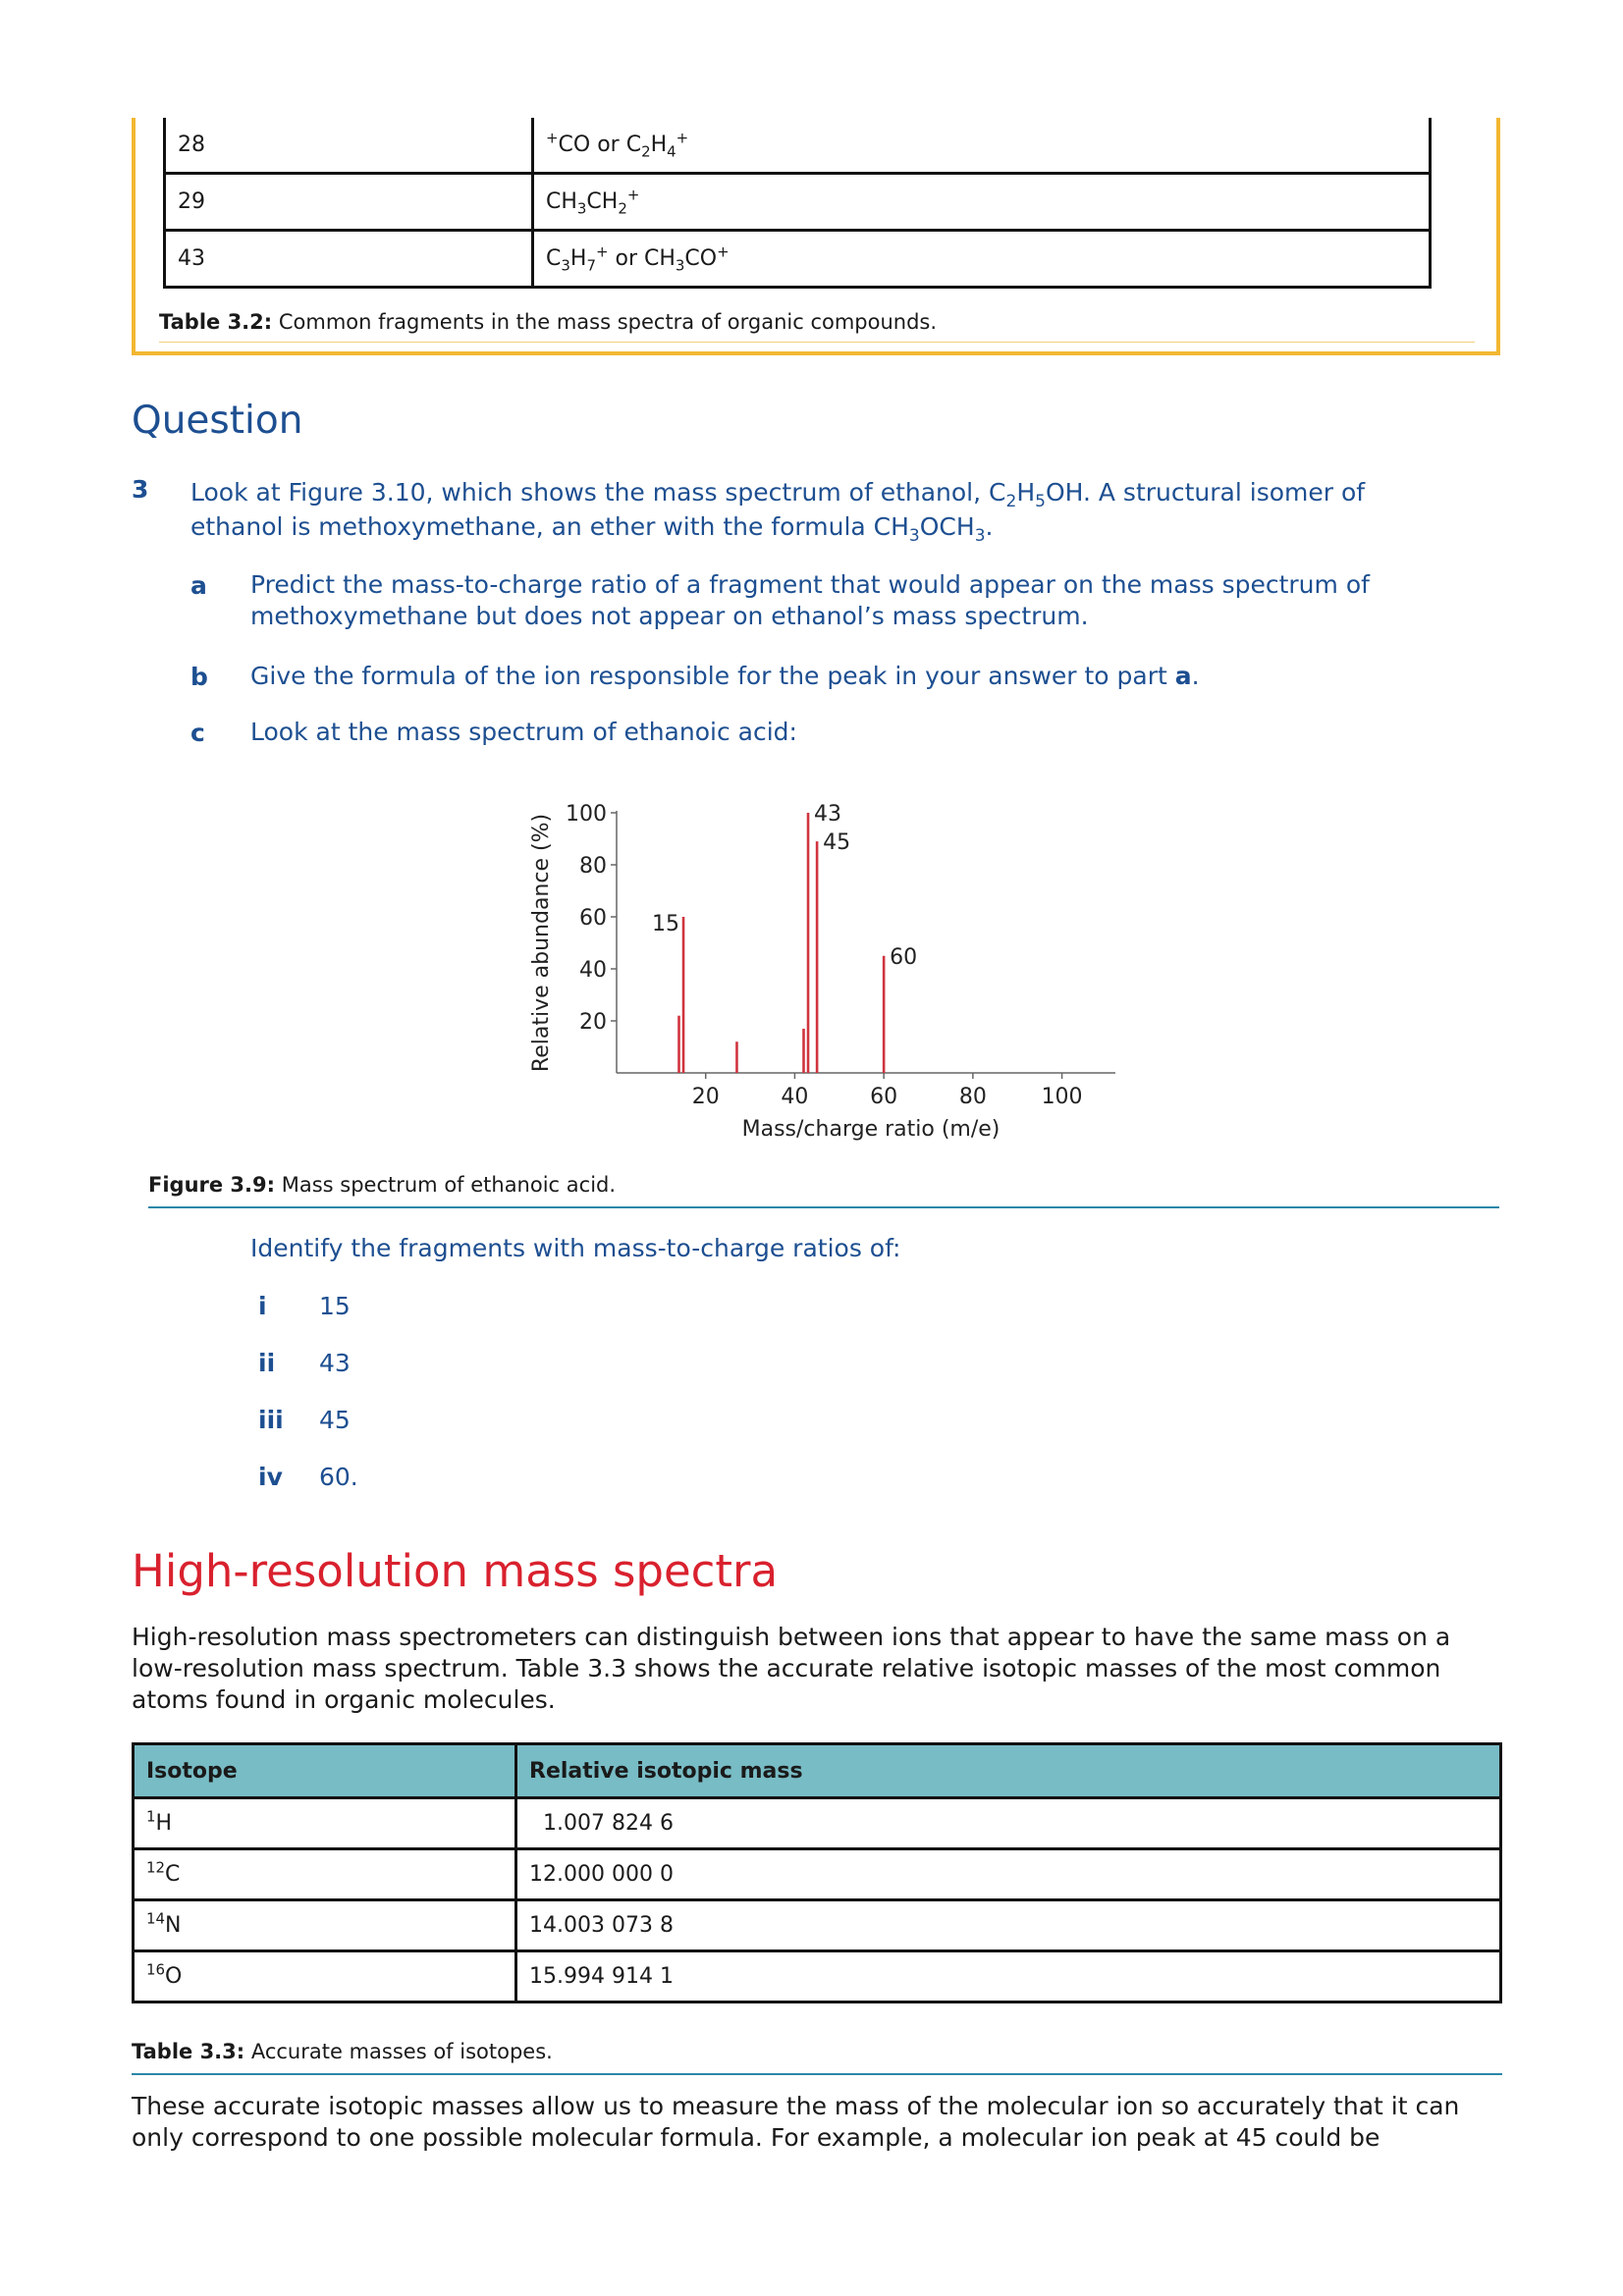 The width and height of the screenshot is (1623, 2296). Describe the element at coordinates (542, 943) in the screenshot. I see `y-axis-label: Relative abundance (%)` at that location.